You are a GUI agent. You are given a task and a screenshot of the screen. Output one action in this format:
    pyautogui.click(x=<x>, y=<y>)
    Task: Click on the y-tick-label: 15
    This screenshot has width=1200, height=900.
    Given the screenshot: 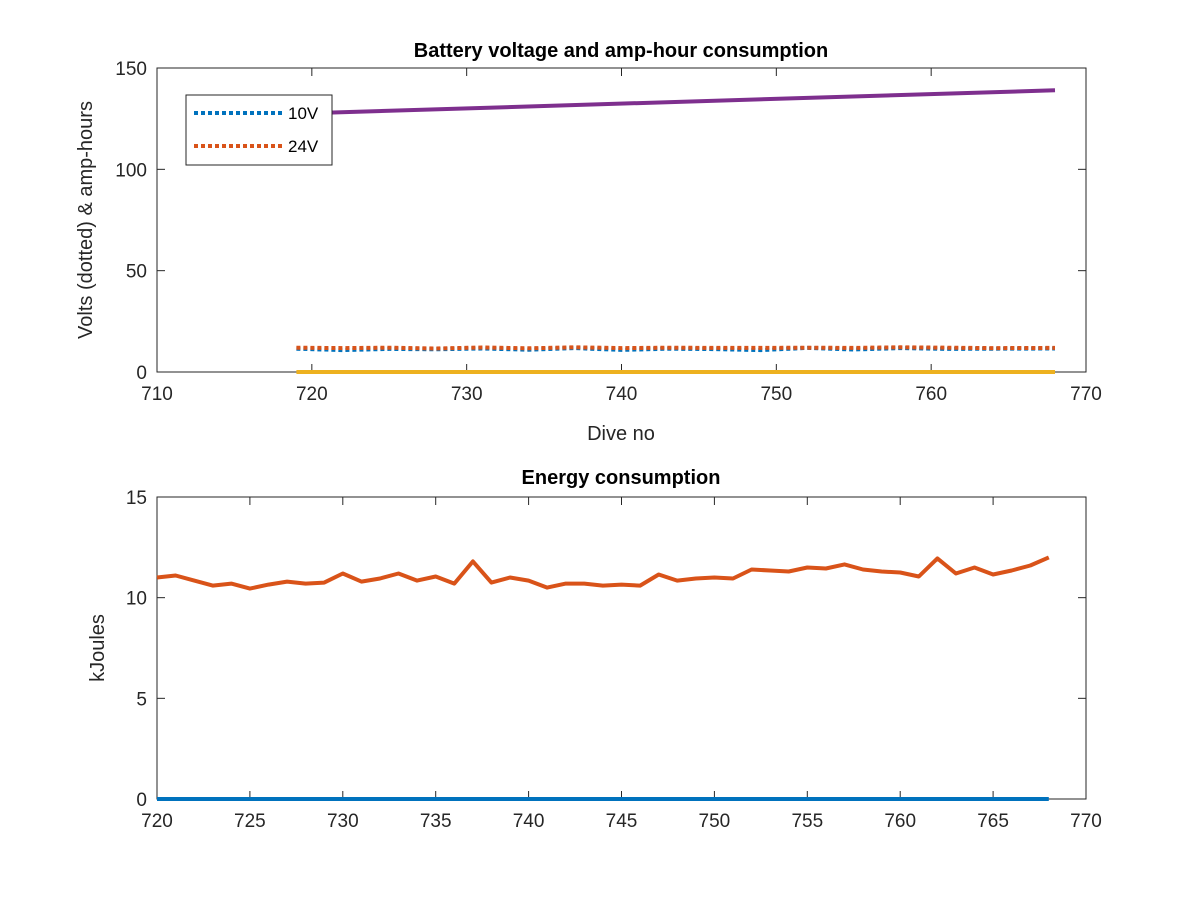 What is the action you would take?
    pyautogui.click(x=136, y=498)
    